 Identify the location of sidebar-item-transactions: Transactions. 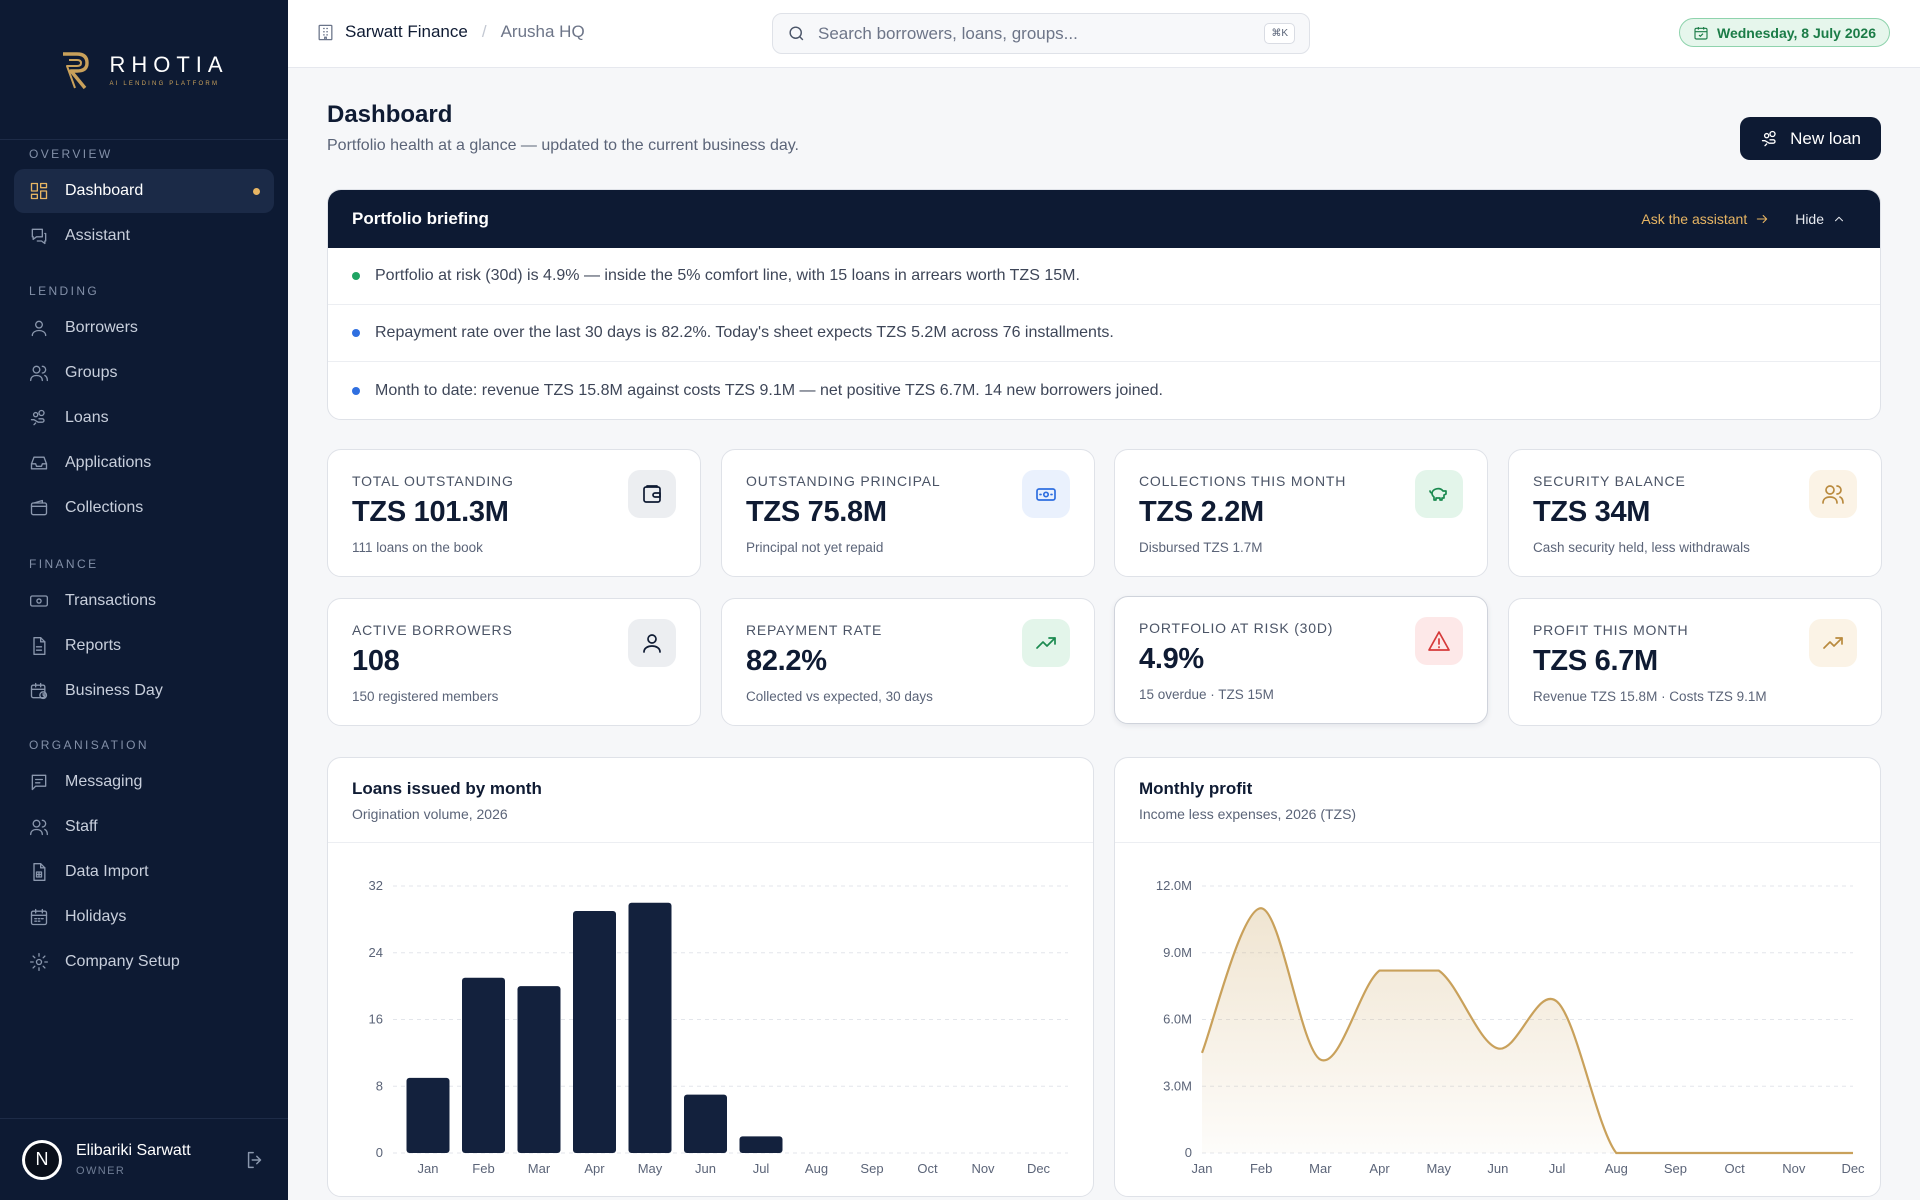
(144, 601).